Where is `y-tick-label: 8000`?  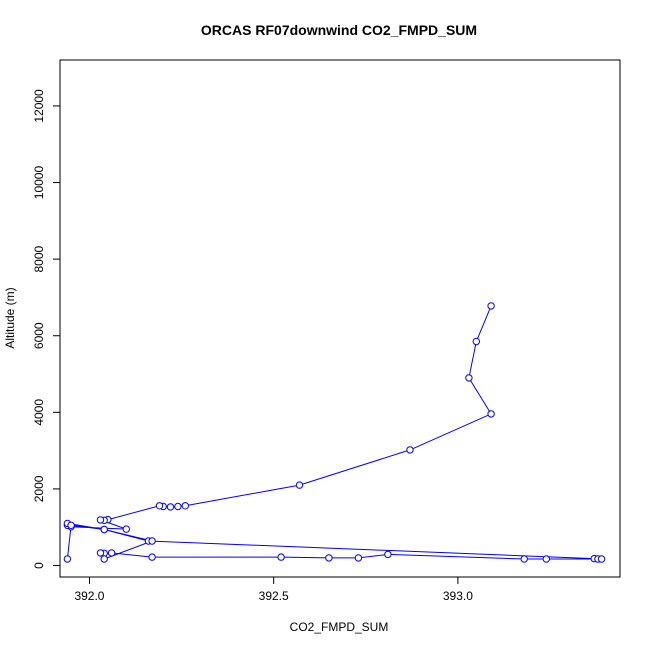
y-tick-label: 8000 is located at coordinates (39, 258).